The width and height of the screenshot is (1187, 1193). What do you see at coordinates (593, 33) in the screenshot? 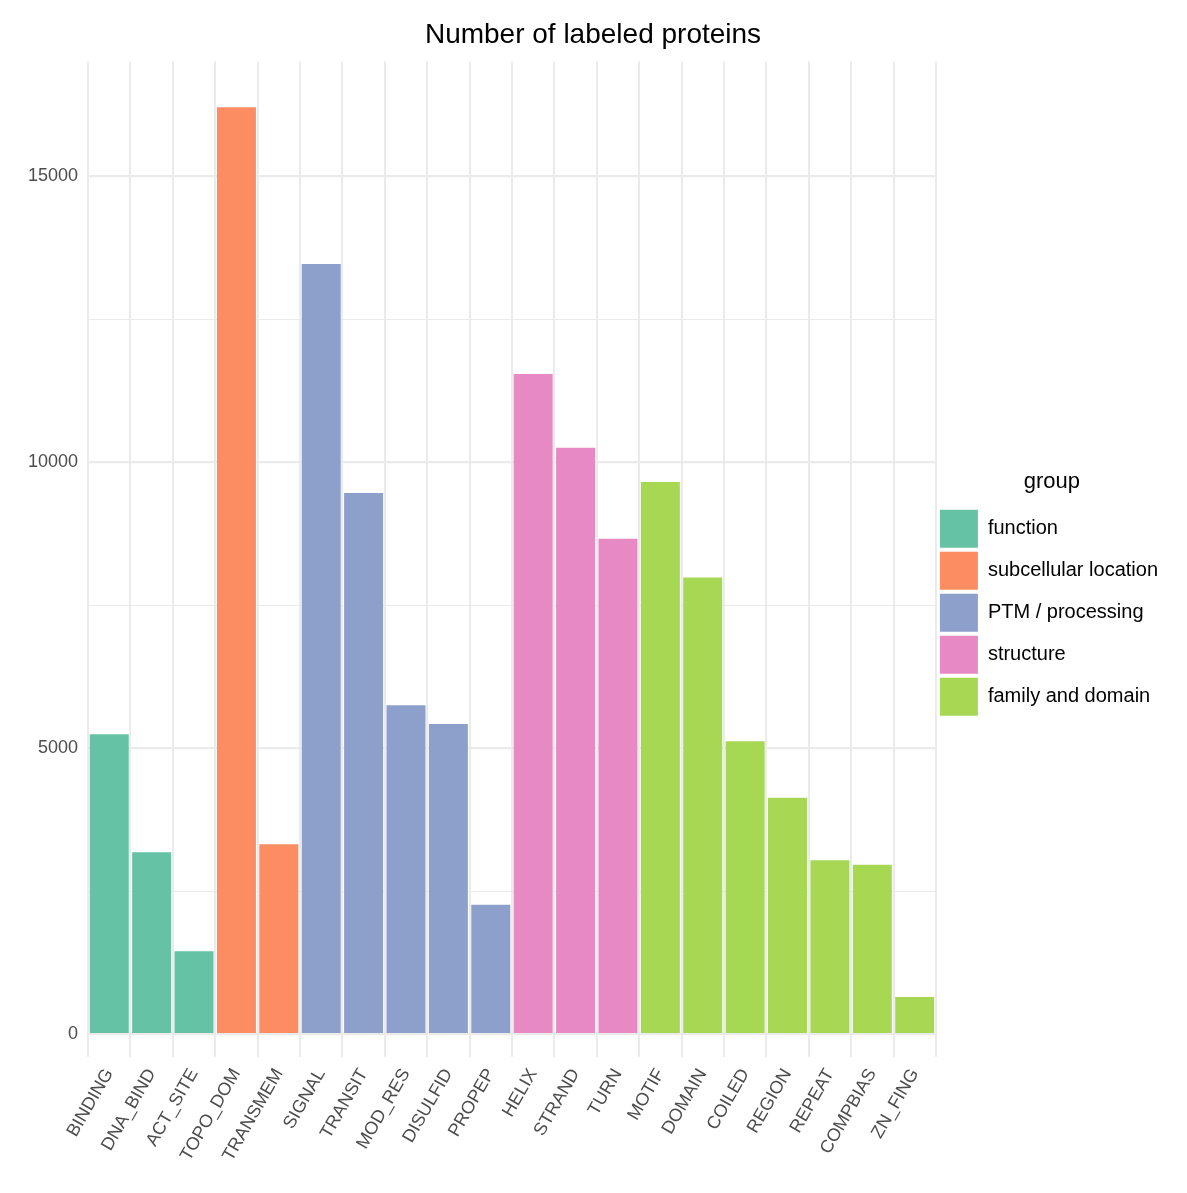
I see `chart-title: Number of labeled proteins` at bounding box center [593, 33].